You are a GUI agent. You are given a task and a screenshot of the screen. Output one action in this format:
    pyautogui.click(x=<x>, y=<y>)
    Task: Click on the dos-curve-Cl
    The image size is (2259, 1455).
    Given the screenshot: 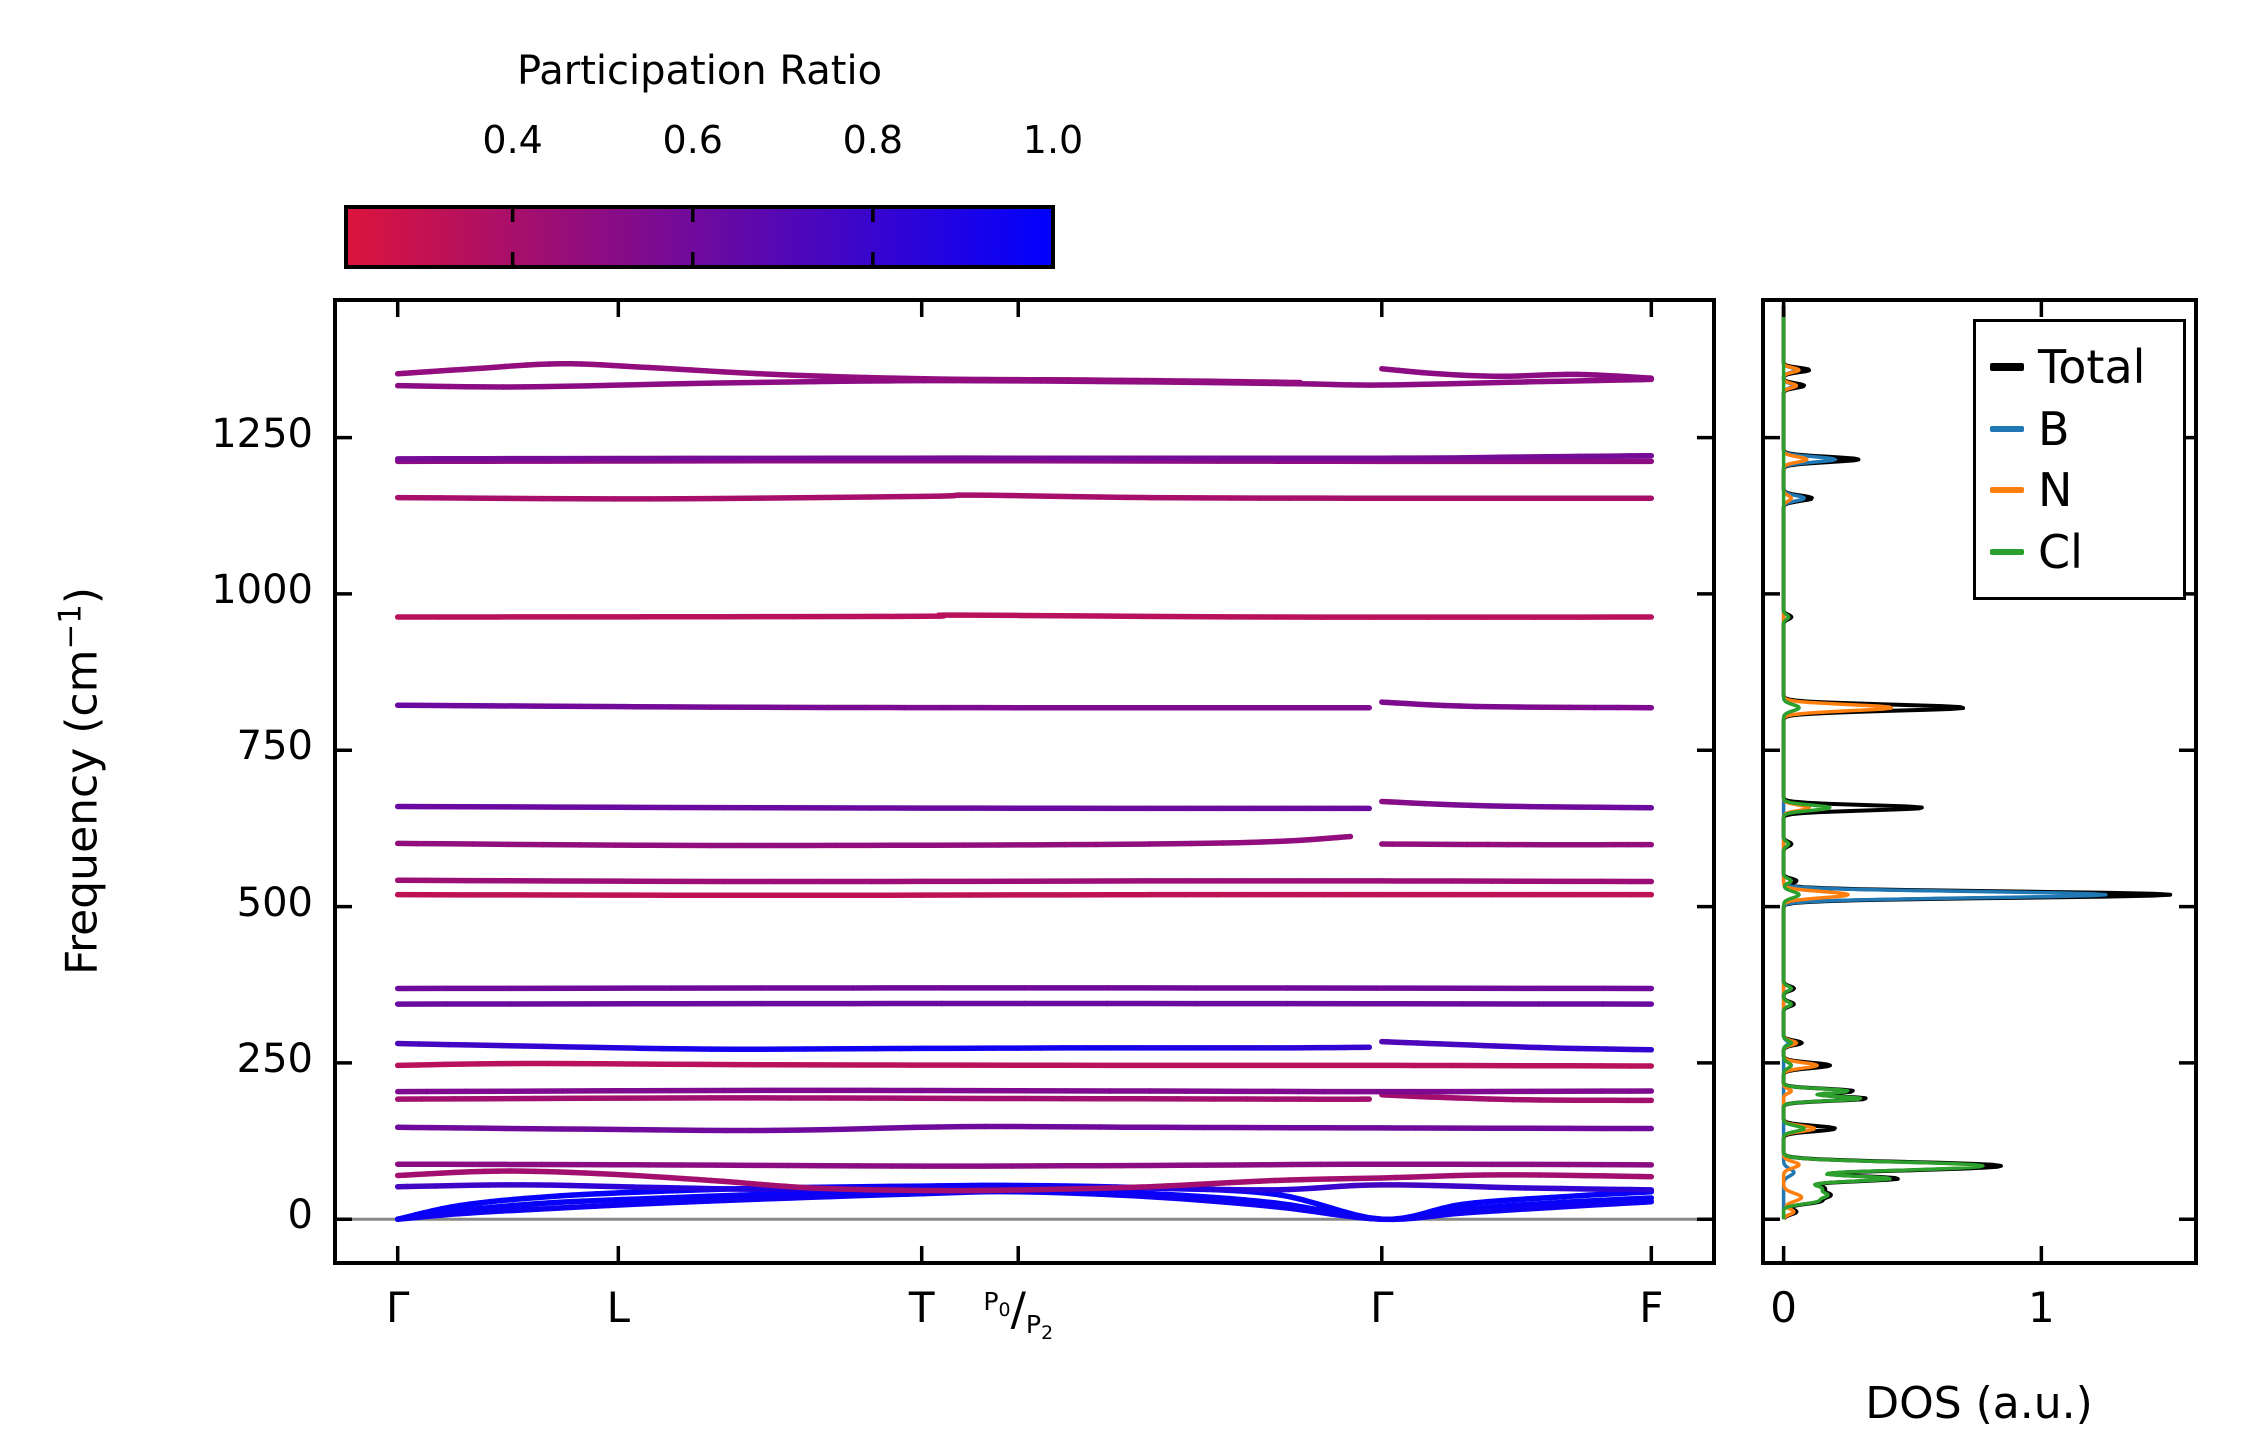 What is the action you would take?
    pyautogui.click(x=1883, y=762)
    